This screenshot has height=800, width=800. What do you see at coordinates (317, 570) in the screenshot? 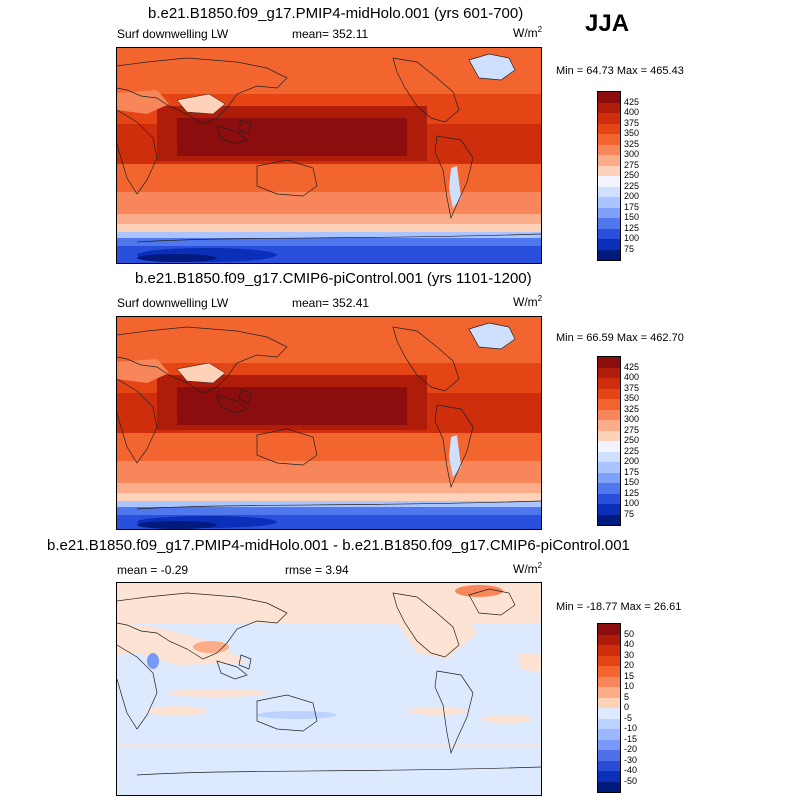
I see `panel-3-rmse-label: rmse = 3.94` at bounding box center [317, 570].